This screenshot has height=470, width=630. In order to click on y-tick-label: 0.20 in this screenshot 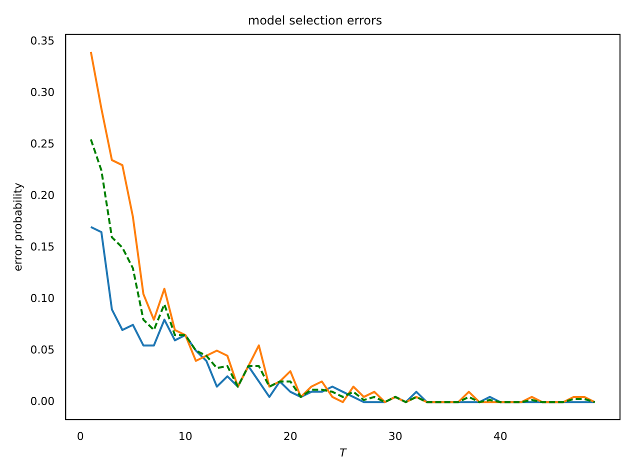, I will do `click(42, 195)`.